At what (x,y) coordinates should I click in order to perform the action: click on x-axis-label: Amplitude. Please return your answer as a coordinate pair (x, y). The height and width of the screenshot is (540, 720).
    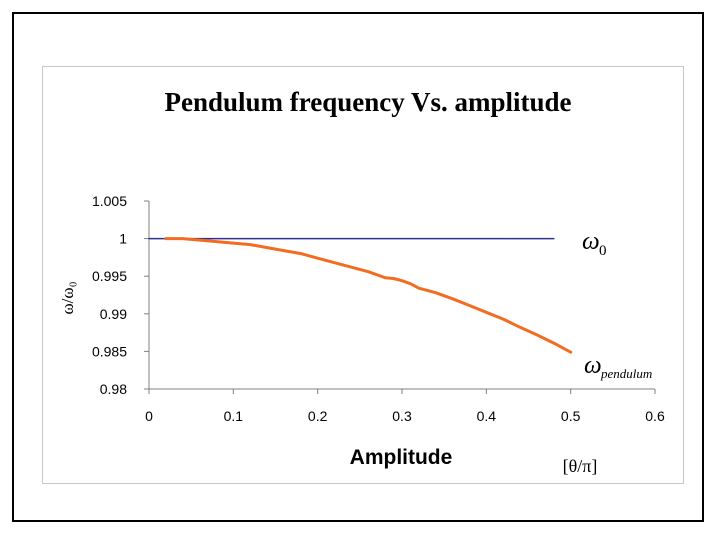
    Looking at the image, I should click on (401, 457).